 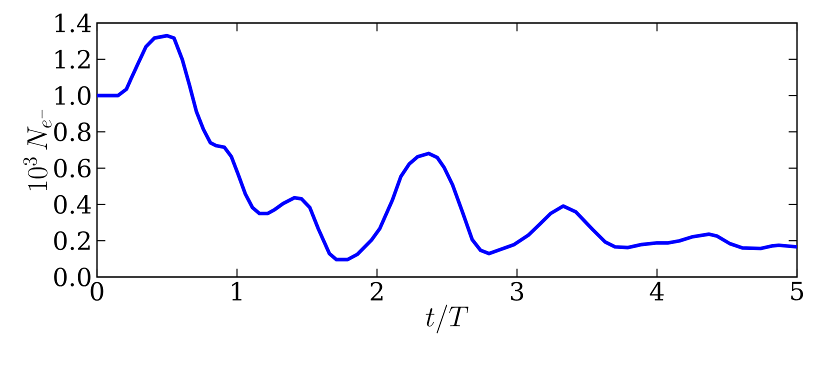 I want to click on x-tick-label: 4, so click(x=657, y=291).